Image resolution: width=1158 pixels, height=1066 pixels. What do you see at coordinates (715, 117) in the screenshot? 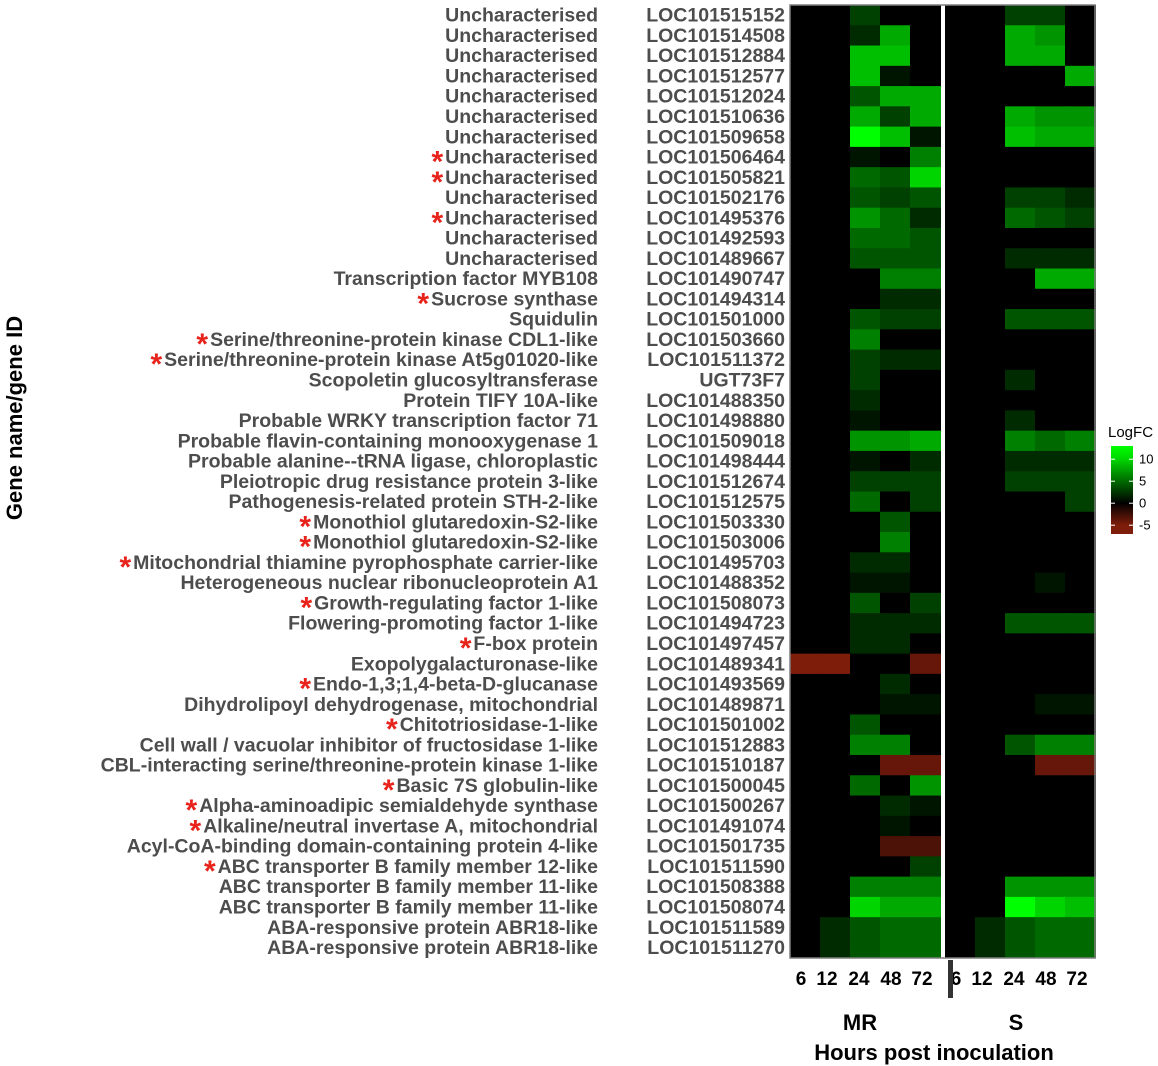
I see `gene-id-label: LOC101510636` at bounding box center [715, 117].